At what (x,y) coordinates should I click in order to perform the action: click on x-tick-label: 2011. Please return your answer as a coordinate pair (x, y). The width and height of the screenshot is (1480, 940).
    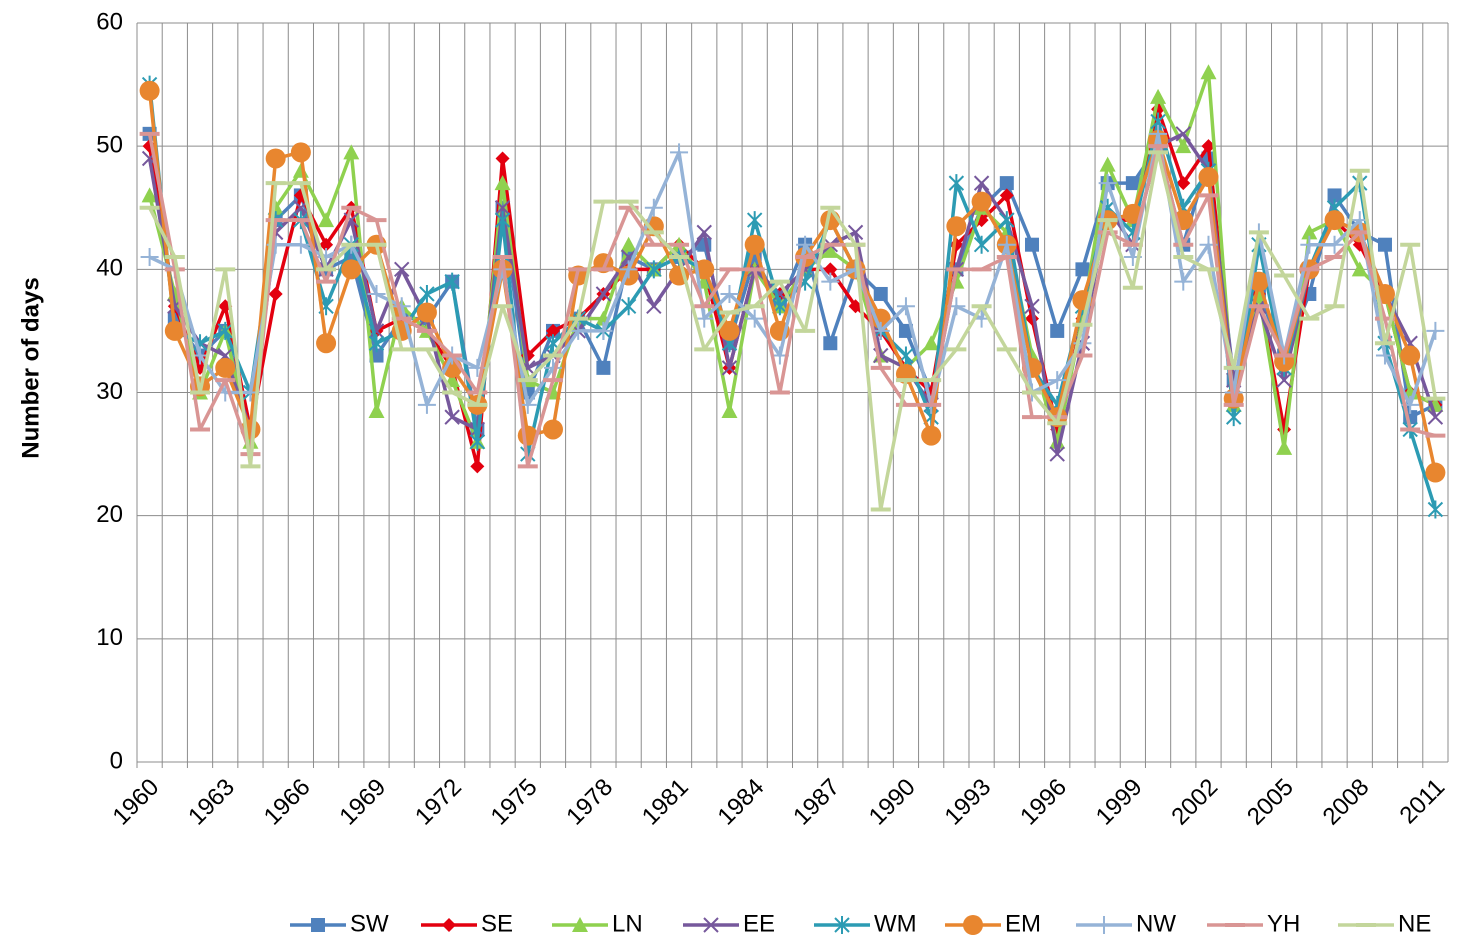
    Looking at the image, I should click on (1423, 802).